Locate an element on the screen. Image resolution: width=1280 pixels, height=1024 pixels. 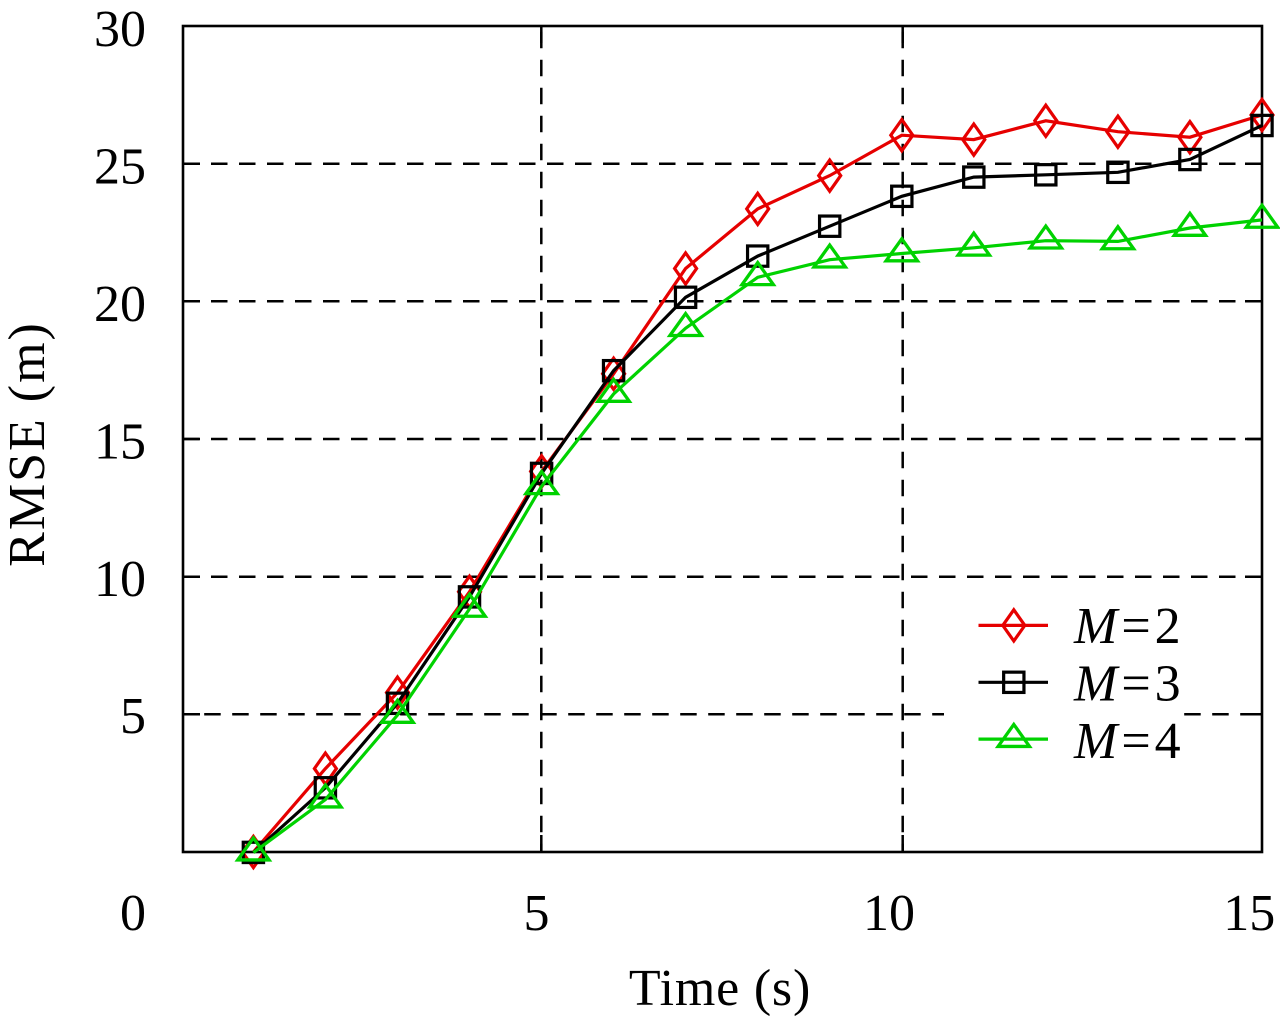
svg-text: Time (s) is located at coordinates (720, 988).